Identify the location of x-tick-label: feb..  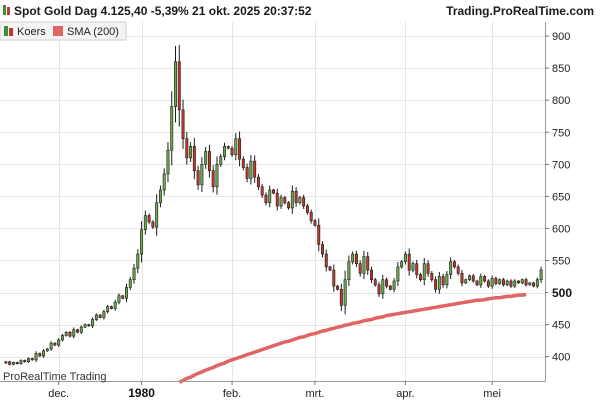
(232, 394).